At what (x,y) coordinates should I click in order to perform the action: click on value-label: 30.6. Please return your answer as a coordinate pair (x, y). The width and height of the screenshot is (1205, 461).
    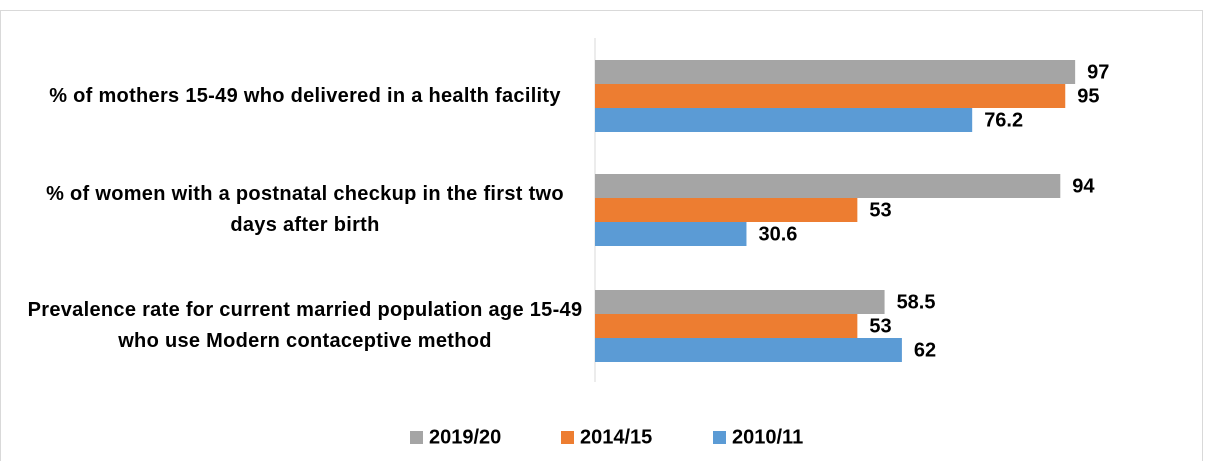
    Looking at the image, I should click on (777, 234).